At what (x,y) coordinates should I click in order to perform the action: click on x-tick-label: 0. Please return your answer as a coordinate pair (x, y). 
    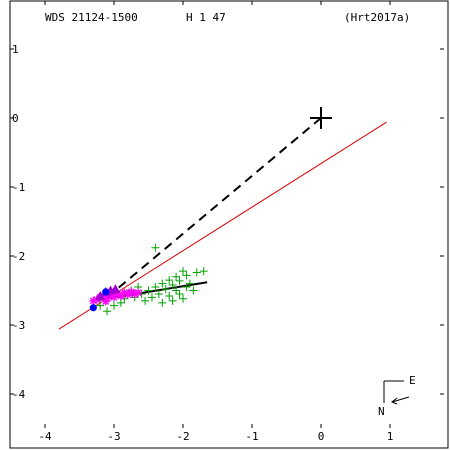
    Looking at the image, I should click on (321, 436).